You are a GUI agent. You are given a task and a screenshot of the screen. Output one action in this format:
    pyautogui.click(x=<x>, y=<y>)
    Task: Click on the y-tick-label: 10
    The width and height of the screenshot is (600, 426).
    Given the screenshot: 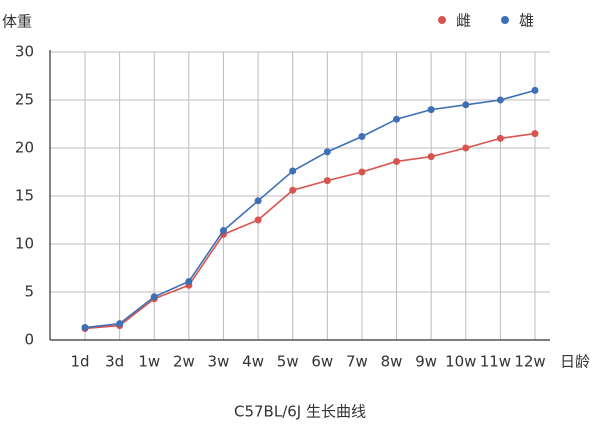 What is the action you would take?
    pyautogui.click(x=24, y=244)
    